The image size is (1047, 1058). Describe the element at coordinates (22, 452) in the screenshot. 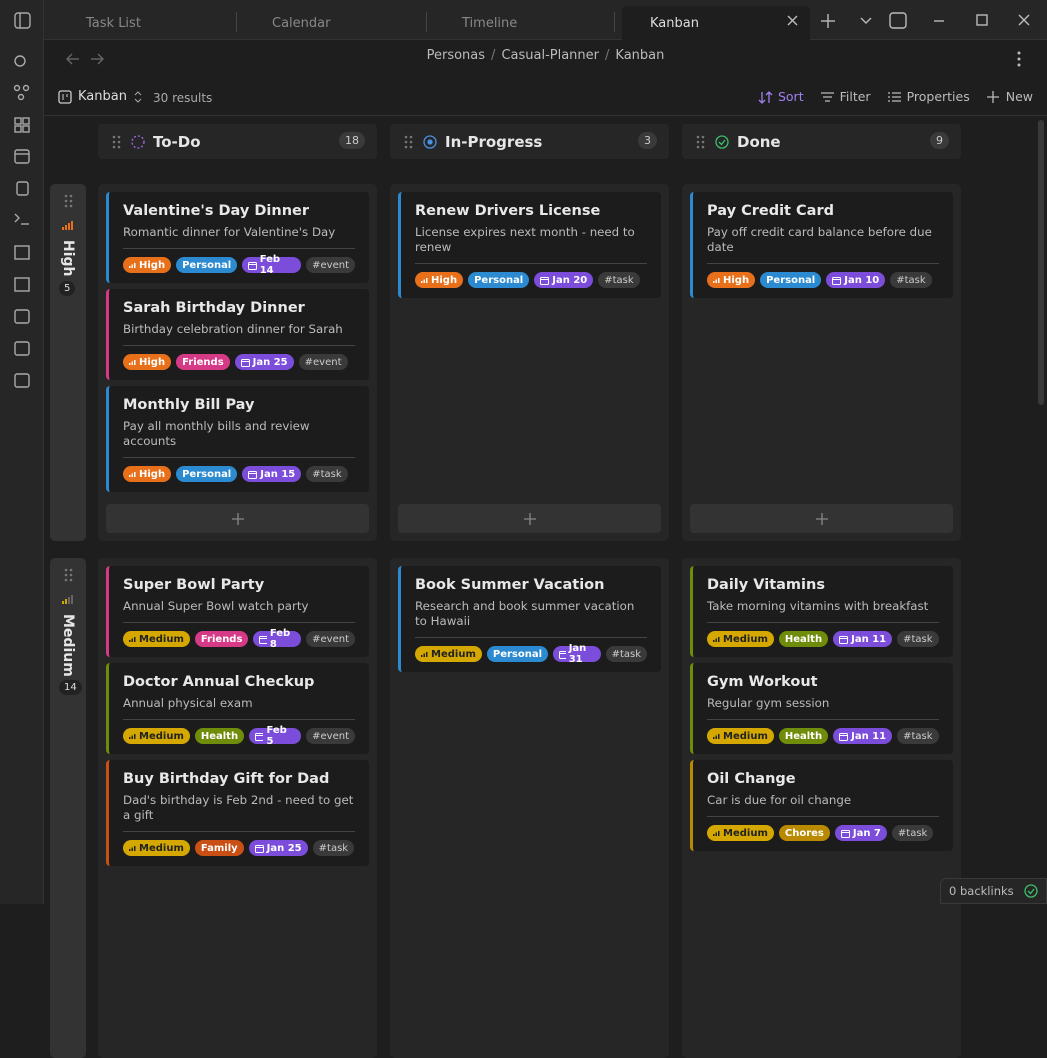

I see `ribbon` at that location.